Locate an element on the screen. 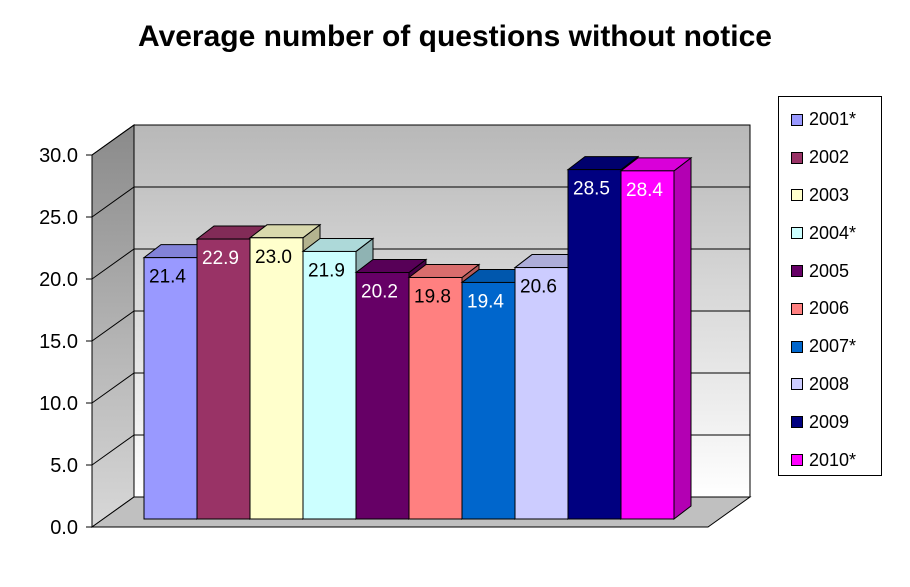 Image resolution: width=910 pixels, height=587 pixels. legend-item: 2004* is located at coordinates (830, 233).